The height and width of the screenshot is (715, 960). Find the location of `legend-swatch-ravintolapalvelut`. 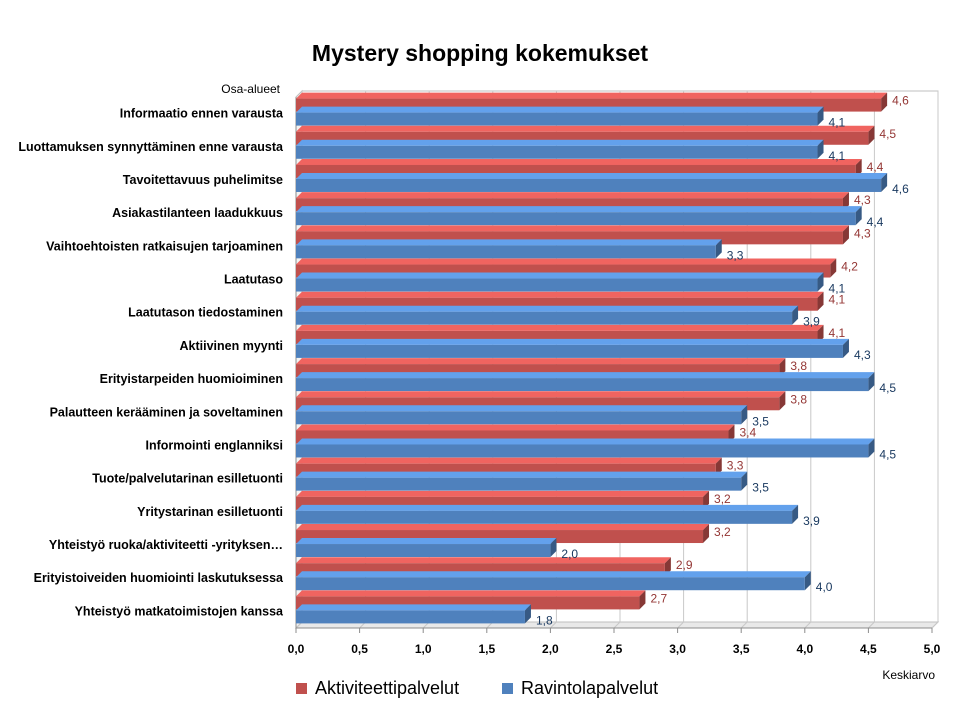

legend-swatch-ravintolapalvelut is located at coordinates (507, 688).